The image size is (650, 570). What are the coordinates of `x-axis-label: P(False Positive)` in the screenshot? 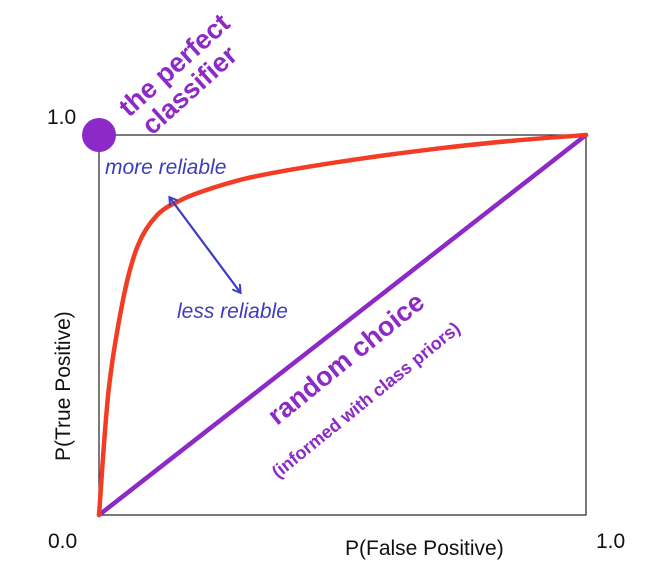 It's located at (424, 548).